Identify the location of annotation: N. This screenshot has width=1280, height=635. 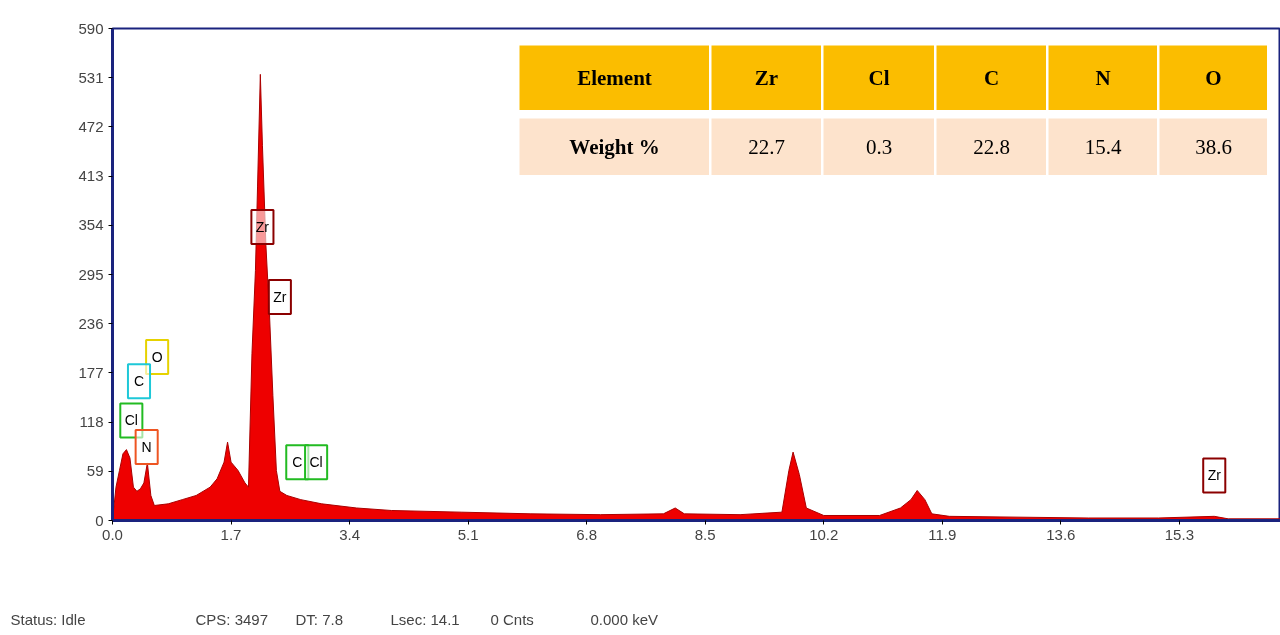
(146, 447).